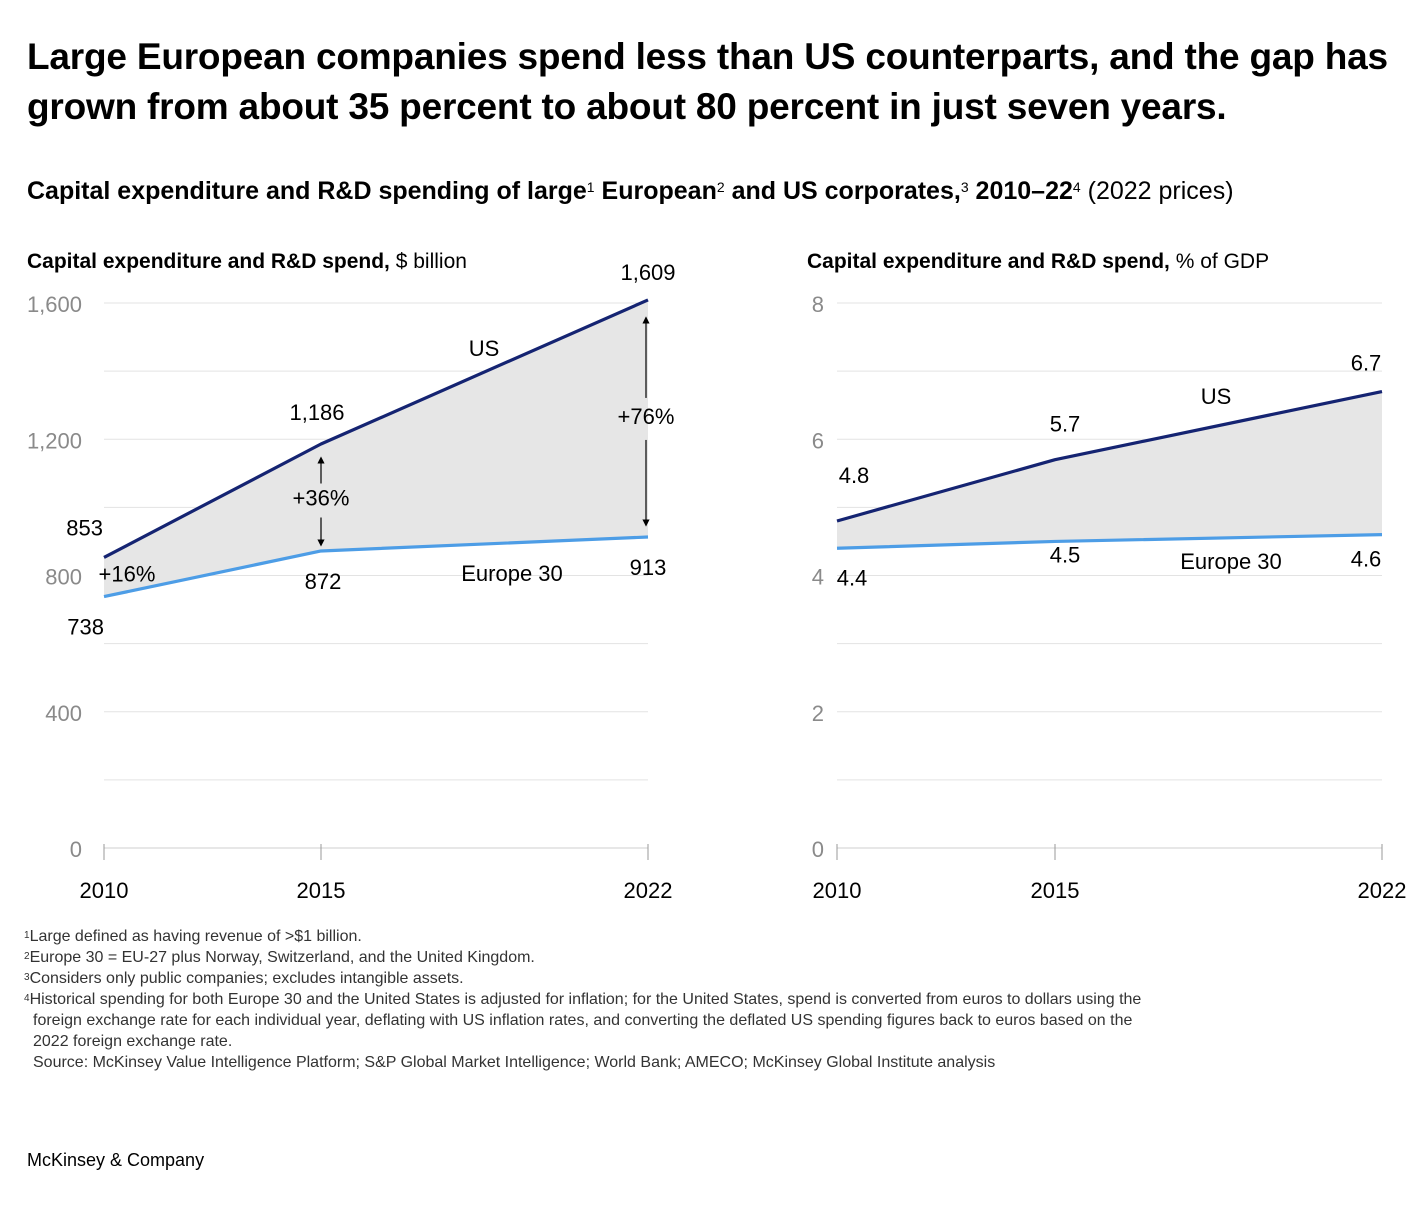 Image resolution: width=1414 pixels, height=1212 pixels. Describe the element at coordinates (1366, 559) in the screenshot. I see `europe-data-label: 4.6` at that location.